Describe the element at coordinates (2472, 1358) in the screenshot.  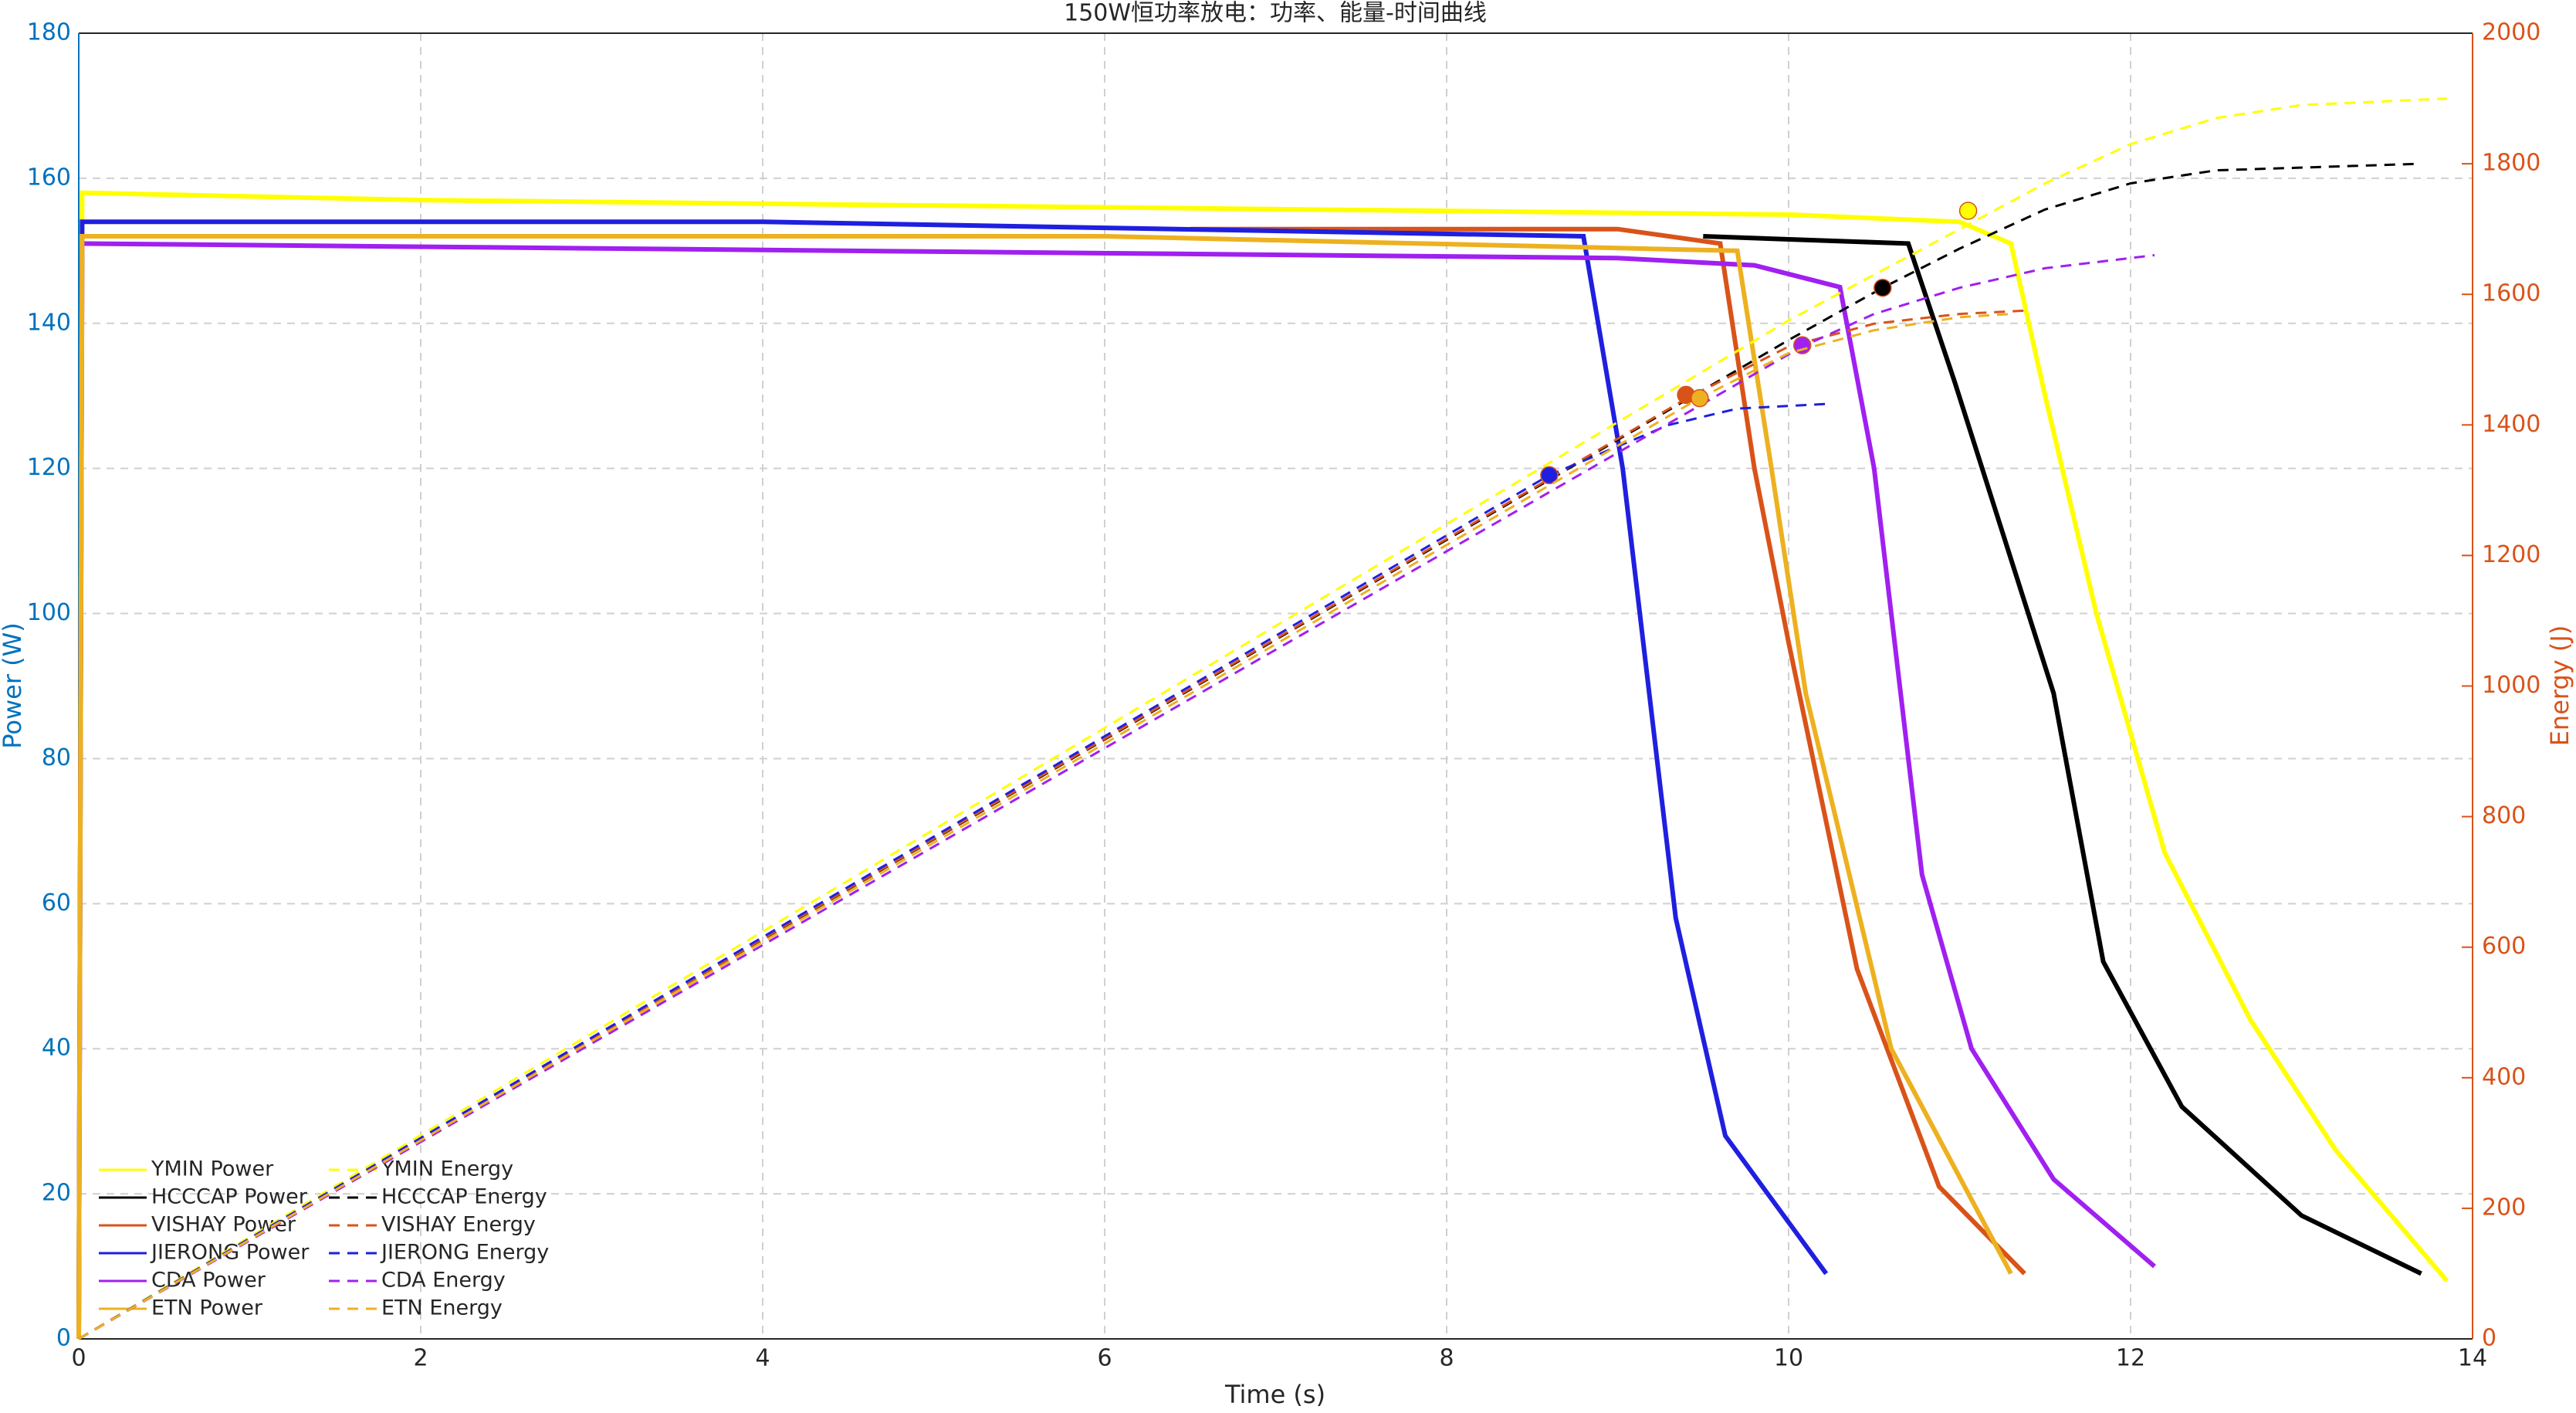
I see `x-tick-label: 14` at that location.